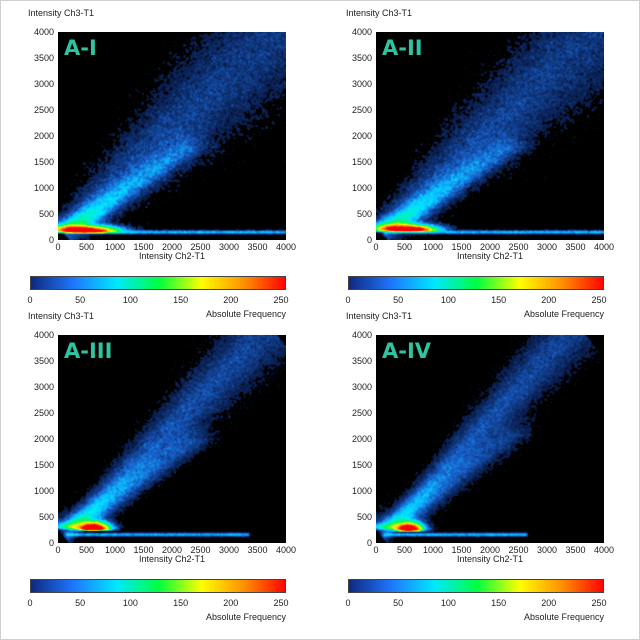 The image size is (640, 640). I want to click on density-plot: A-II, so click(490, 136).